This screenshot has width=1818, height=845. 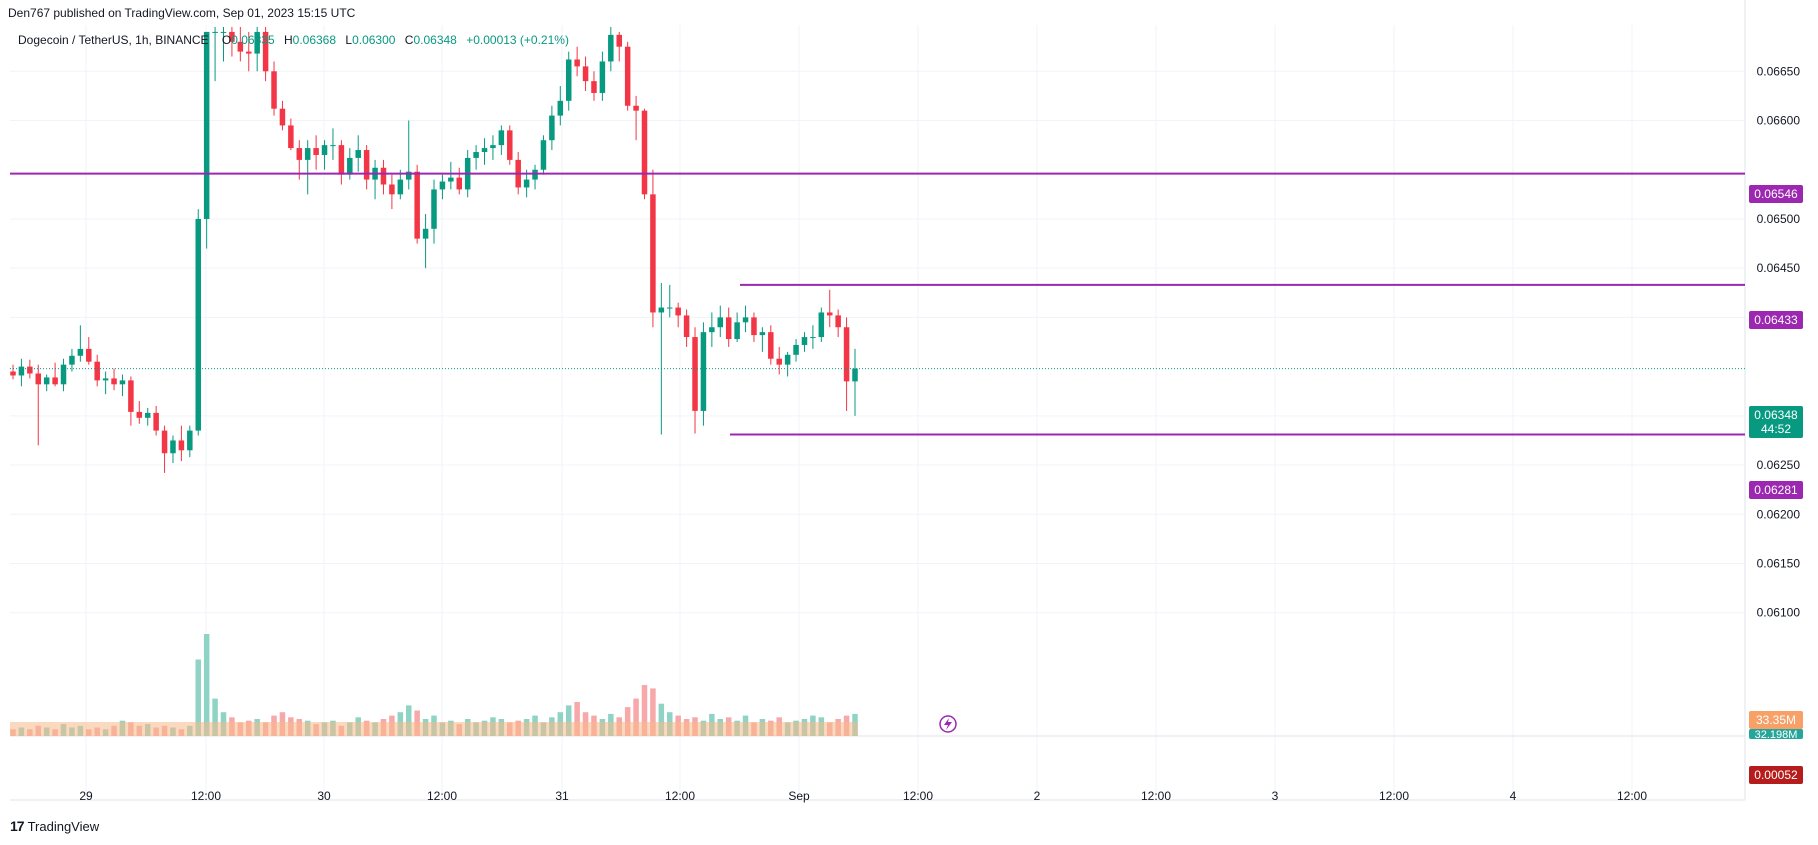 I want to click on lightning-bolt-icon, so click(x=948, y=724).